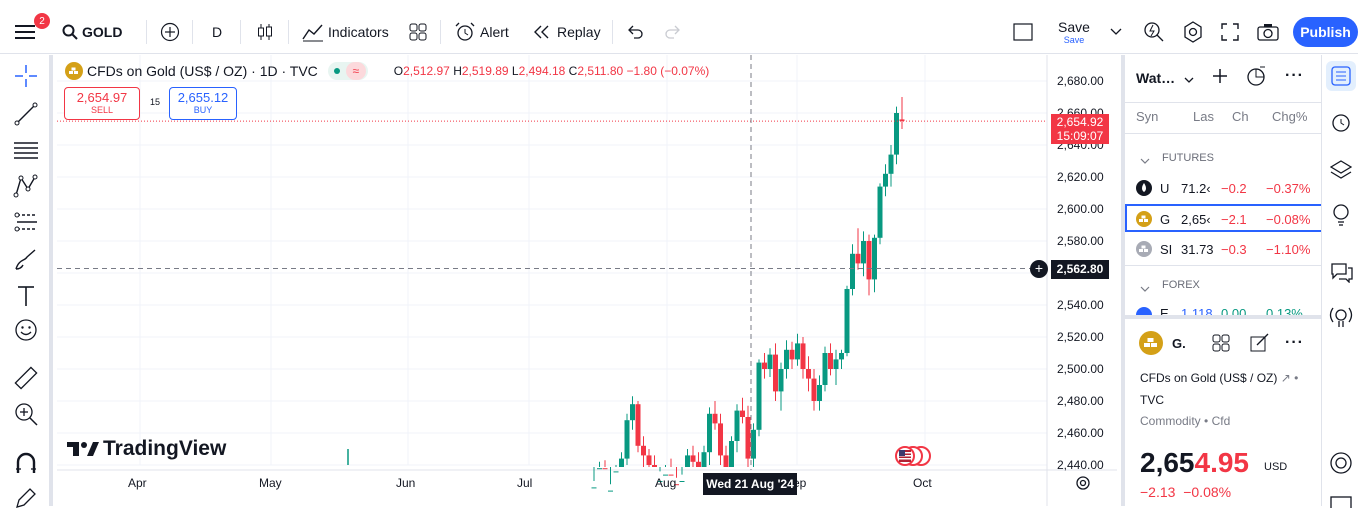 The height and width of the screenshot is (516, 1358). I want to click on save-menu-button, so click(1116, 32).